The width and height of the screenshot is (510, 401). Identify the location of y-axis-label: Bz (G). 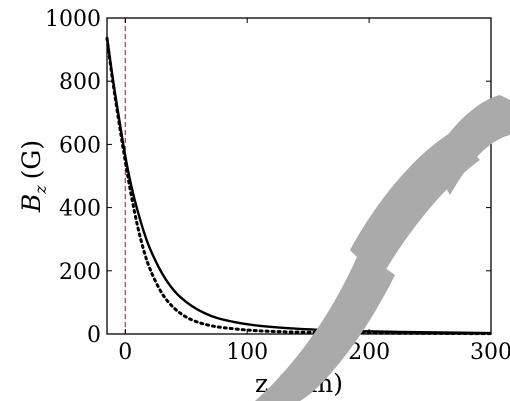
(33, 176).